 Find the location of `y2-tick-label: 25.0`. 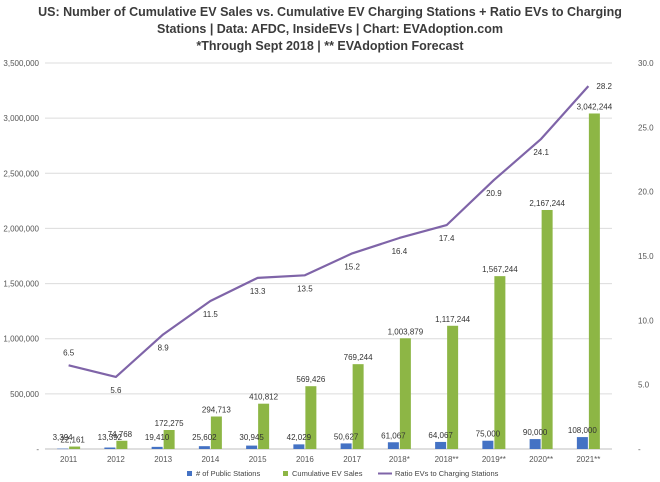

y2-tick-label: 25.0 is located at coordinates (646, 127).